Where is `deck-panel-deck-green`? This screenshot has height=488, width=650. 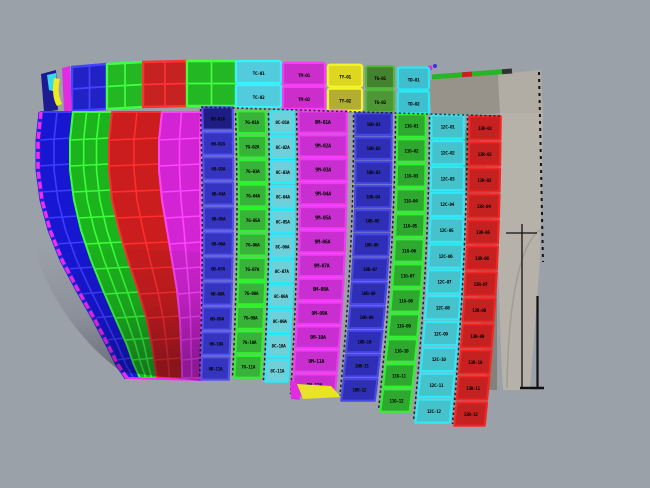
deck-panel-deck-green is located at coordinates (125, 85).